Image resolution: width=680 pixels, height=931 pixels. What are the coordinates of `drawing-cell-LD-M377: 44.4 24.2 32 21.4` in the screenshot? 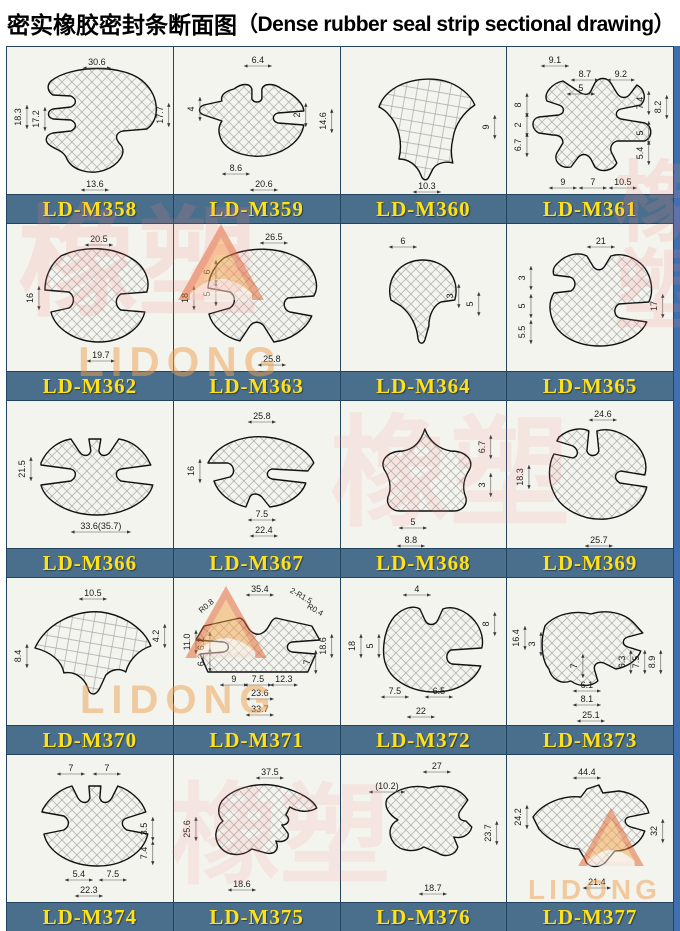 It's located at (590, 828).